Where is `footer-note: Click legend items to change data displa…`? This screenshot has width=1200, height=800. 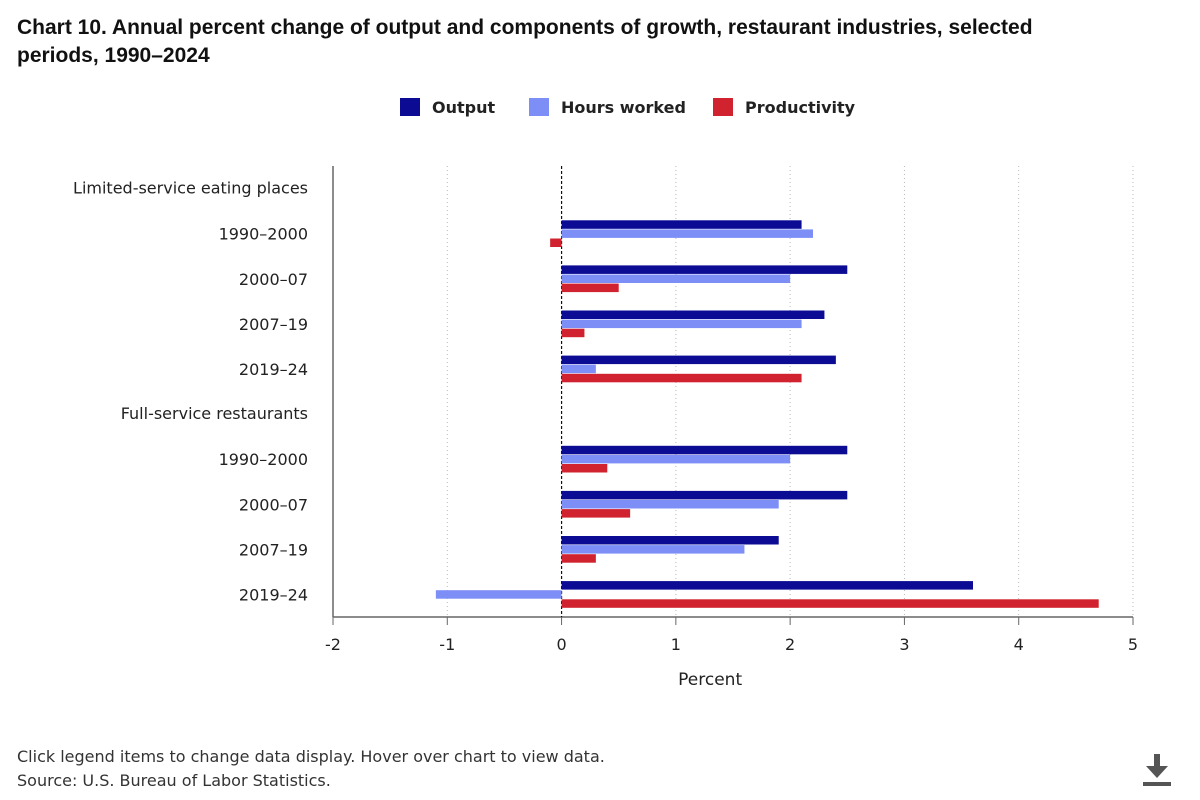
footer-note: Click legend items to change data displa… is located at coordinates (311, 756).